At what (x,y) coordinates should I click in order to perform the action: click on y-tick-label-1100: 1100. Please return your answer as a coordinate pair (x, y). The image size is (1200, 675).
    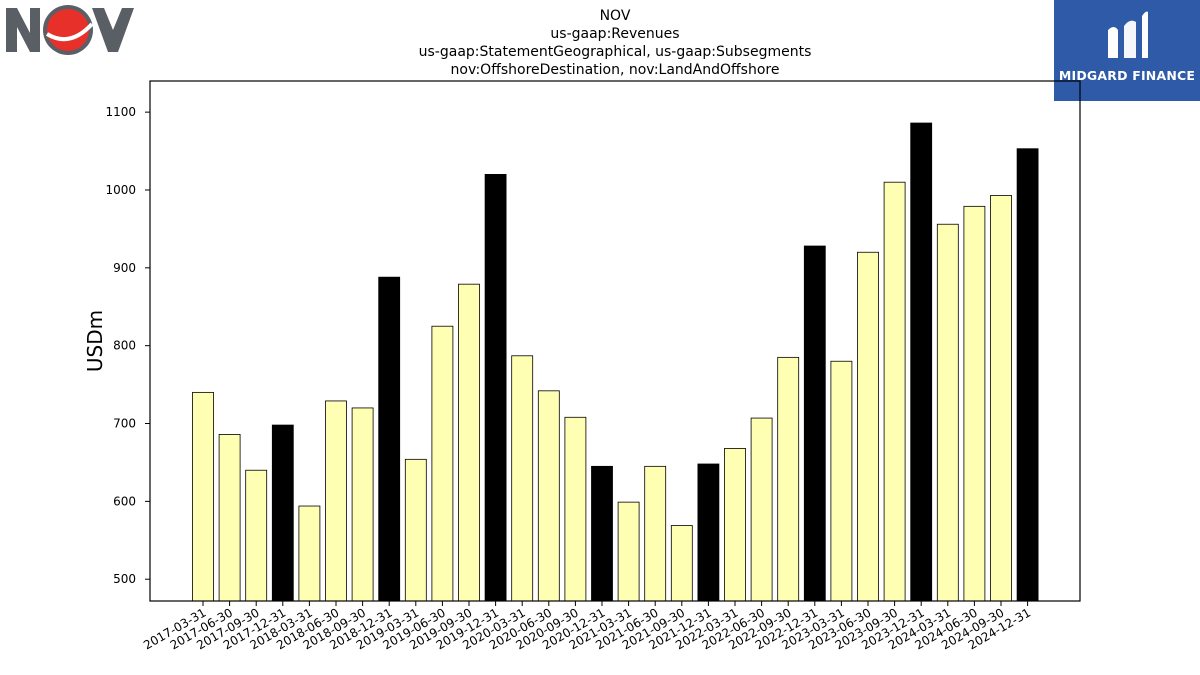
    Looking at the image, I should click on (120, 112).